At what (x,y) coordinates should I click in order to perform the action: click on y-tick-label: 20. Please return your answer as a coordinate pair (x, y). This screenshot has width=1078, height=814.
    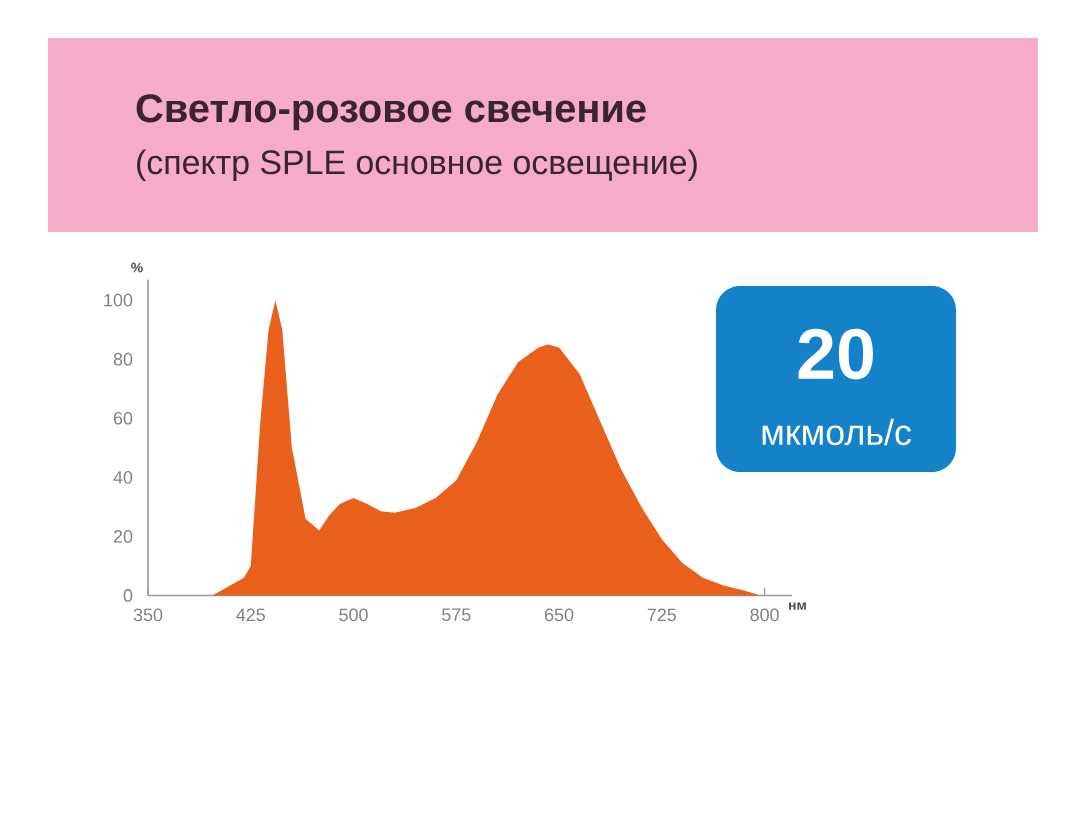
    Looking at the image, I should click on (123, 536).